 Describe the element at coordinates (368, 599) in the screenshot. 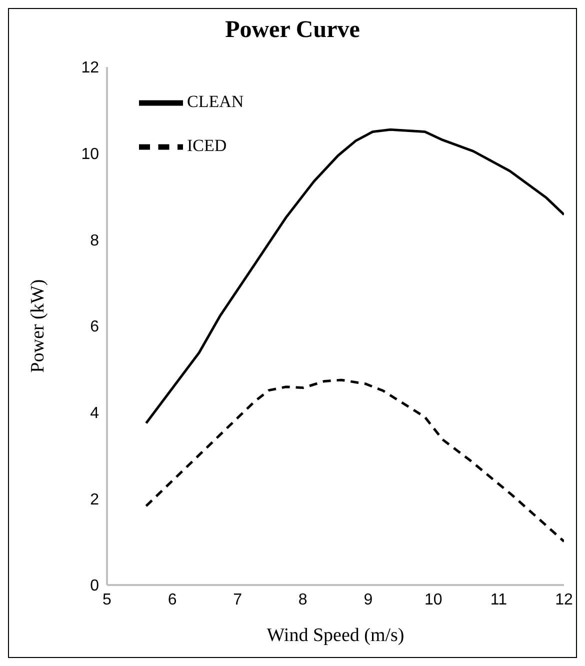

I see `x-tick-label: 9` at that location.